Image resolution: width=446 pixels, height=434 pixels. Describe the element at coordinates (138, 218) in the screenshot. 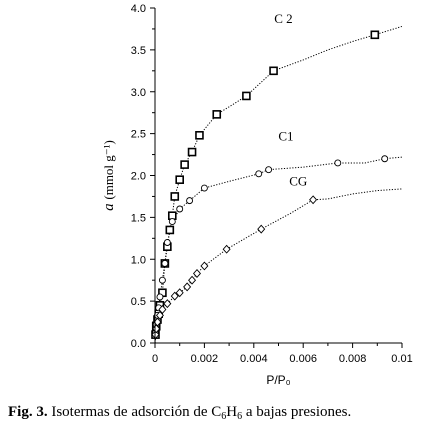

I see `y-tick-label: 1.5` at that location.